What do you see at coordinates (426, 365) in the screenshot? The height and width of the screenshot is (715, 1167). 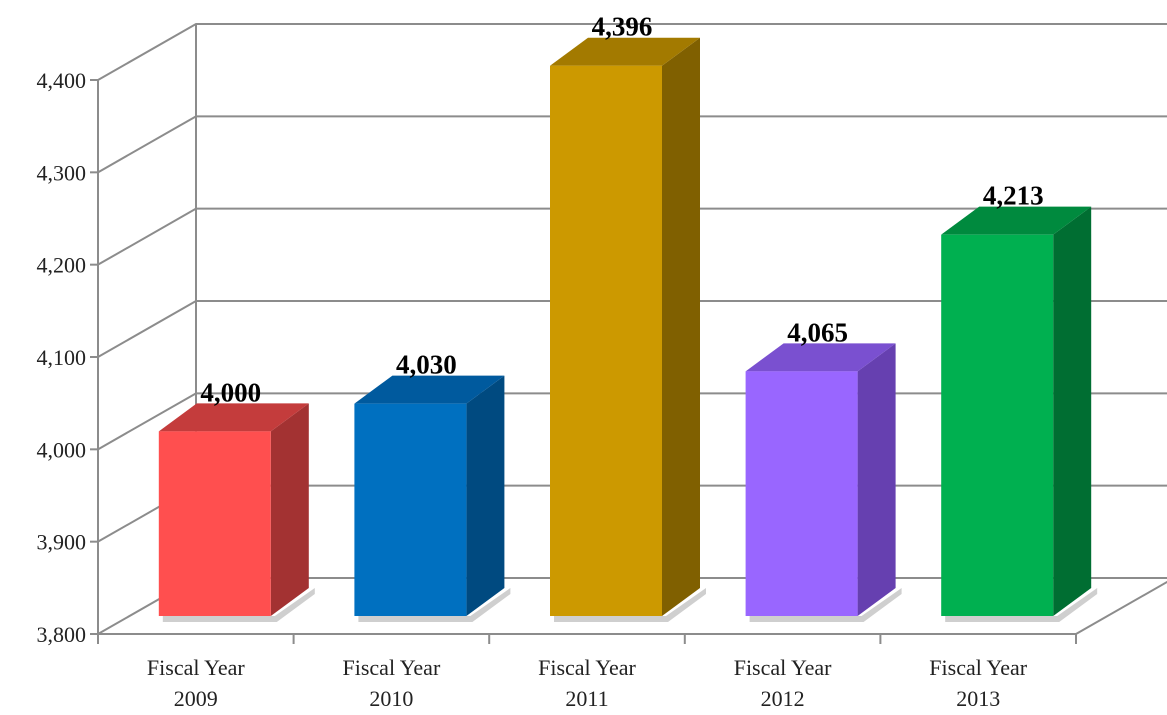 I see `data-label: 4,030` at bounding box center [426, 365].